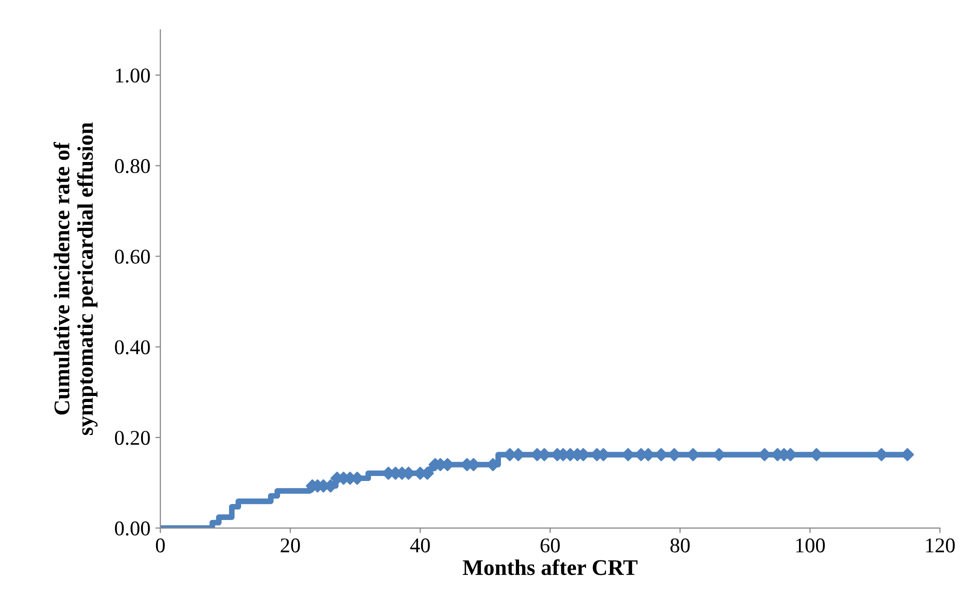 Image resolution: width=966 pixels, height=596 pixels. I want to click on y-tick-label: 0.60, so click(132, 257).